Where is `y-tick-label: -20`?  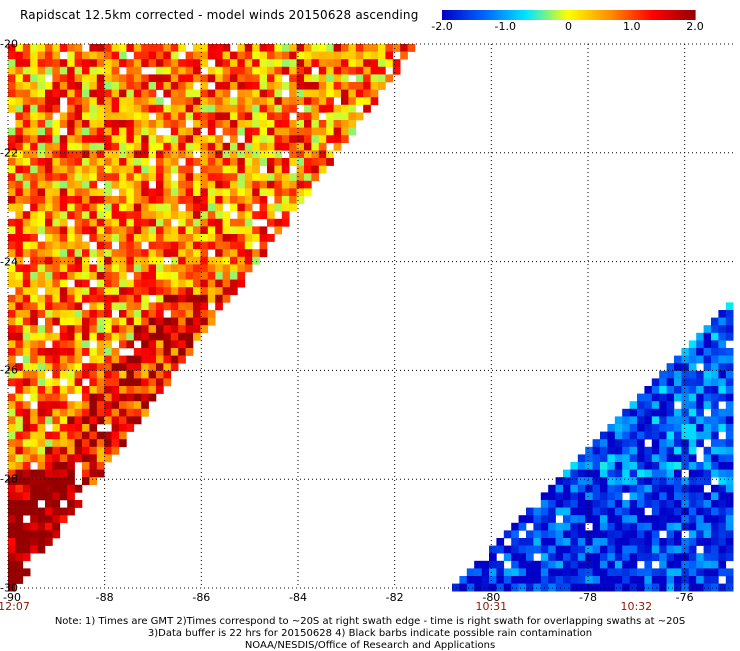 y-tick-label: -20 is located at coordinates (9, 44).